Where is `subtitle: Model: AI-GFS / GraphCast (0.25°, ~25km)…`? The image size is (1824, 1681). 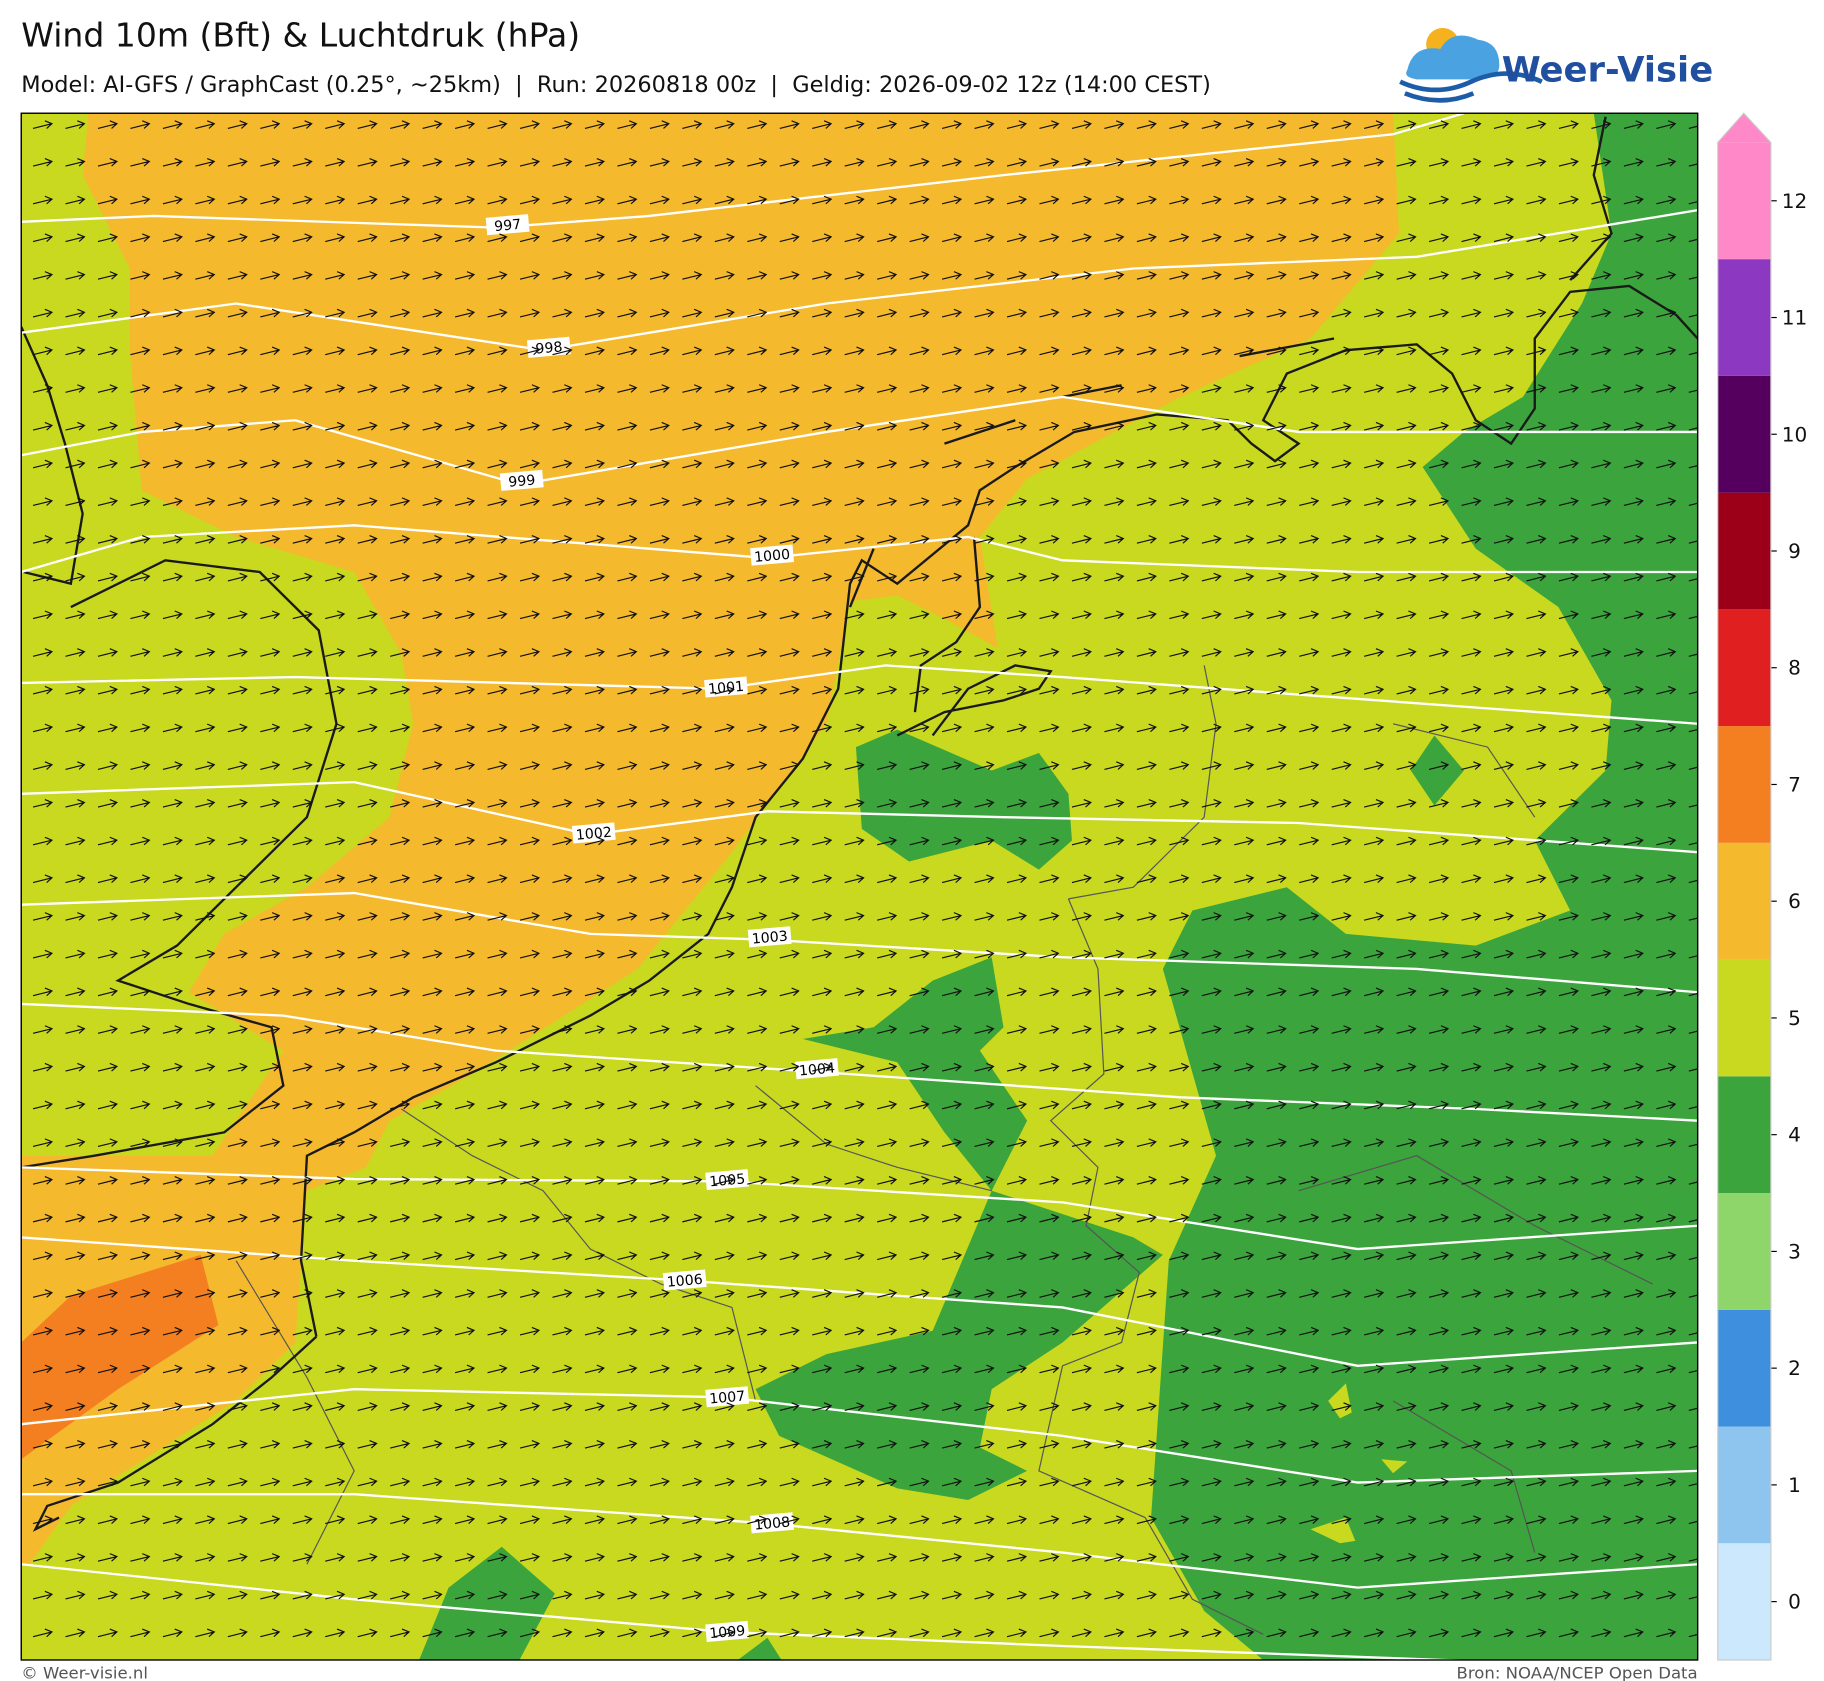 subtitle: Model: AI-GFS / GraphCast (0.25°, ~25km)… is located at coordinates (616, 85).